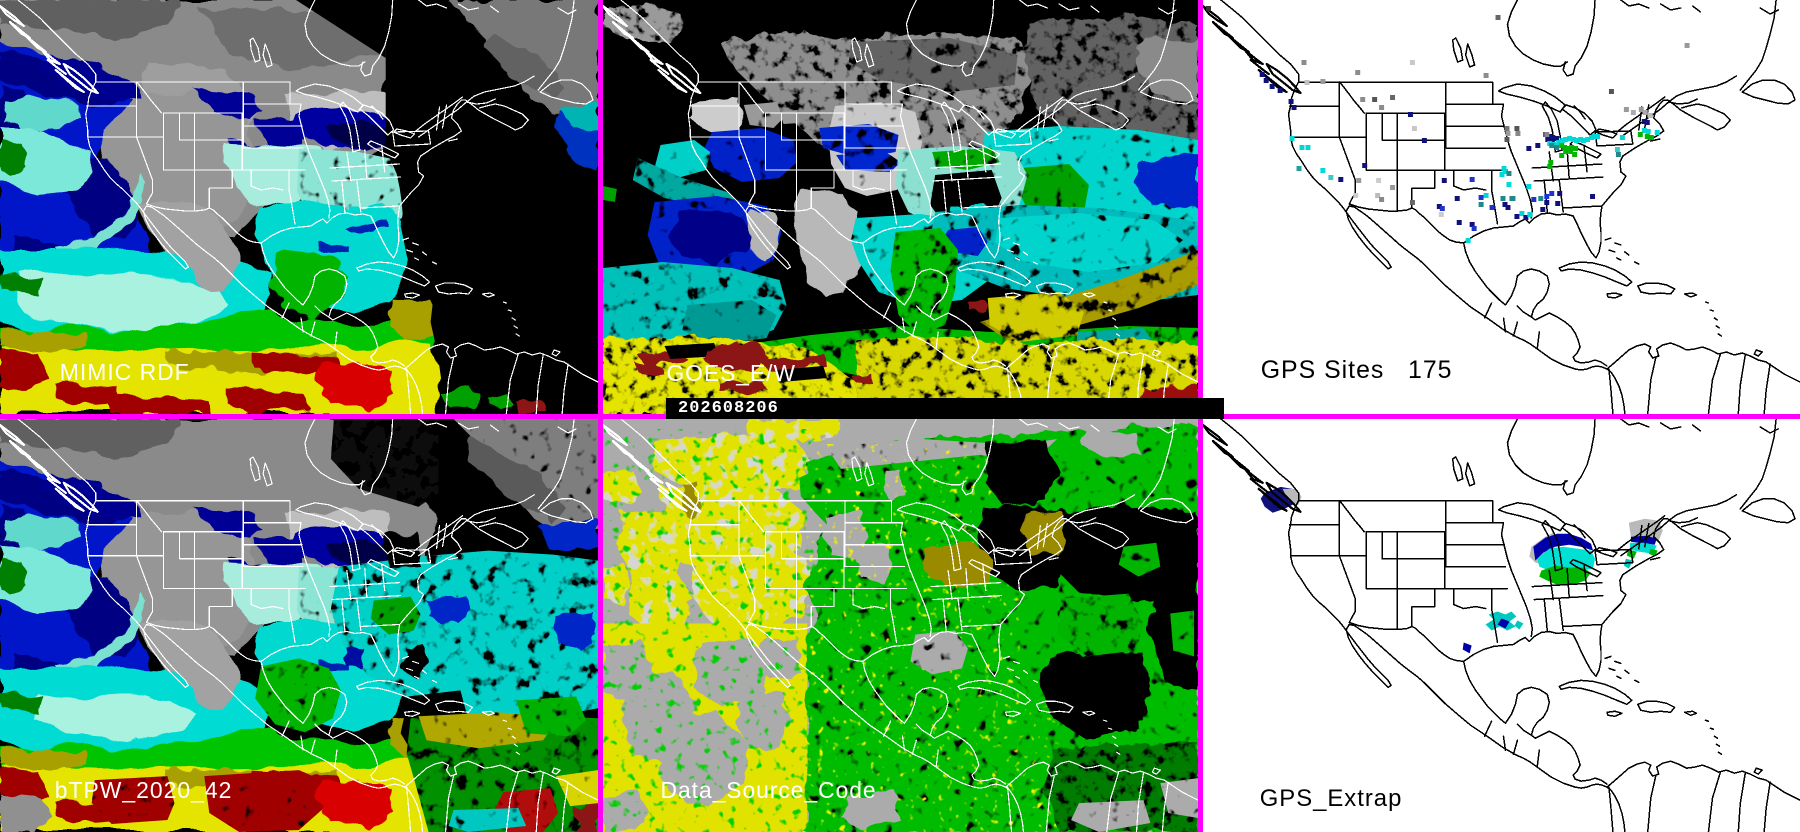 This screenshot has width=1800, height=832. I want to click on svg-text: MIMIC RDF, so click(125, 372).